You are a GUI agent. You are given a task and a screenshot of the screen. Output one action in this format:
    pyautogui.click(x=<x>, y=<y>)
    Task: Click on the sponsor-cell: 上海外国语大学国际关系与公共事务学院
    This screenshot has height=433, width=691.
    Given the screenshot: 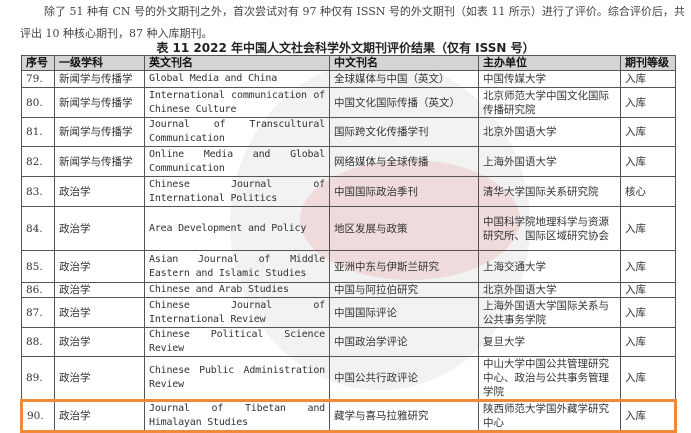 What is the action you would take?
    pyautogui.click(x=549, y=312)
    